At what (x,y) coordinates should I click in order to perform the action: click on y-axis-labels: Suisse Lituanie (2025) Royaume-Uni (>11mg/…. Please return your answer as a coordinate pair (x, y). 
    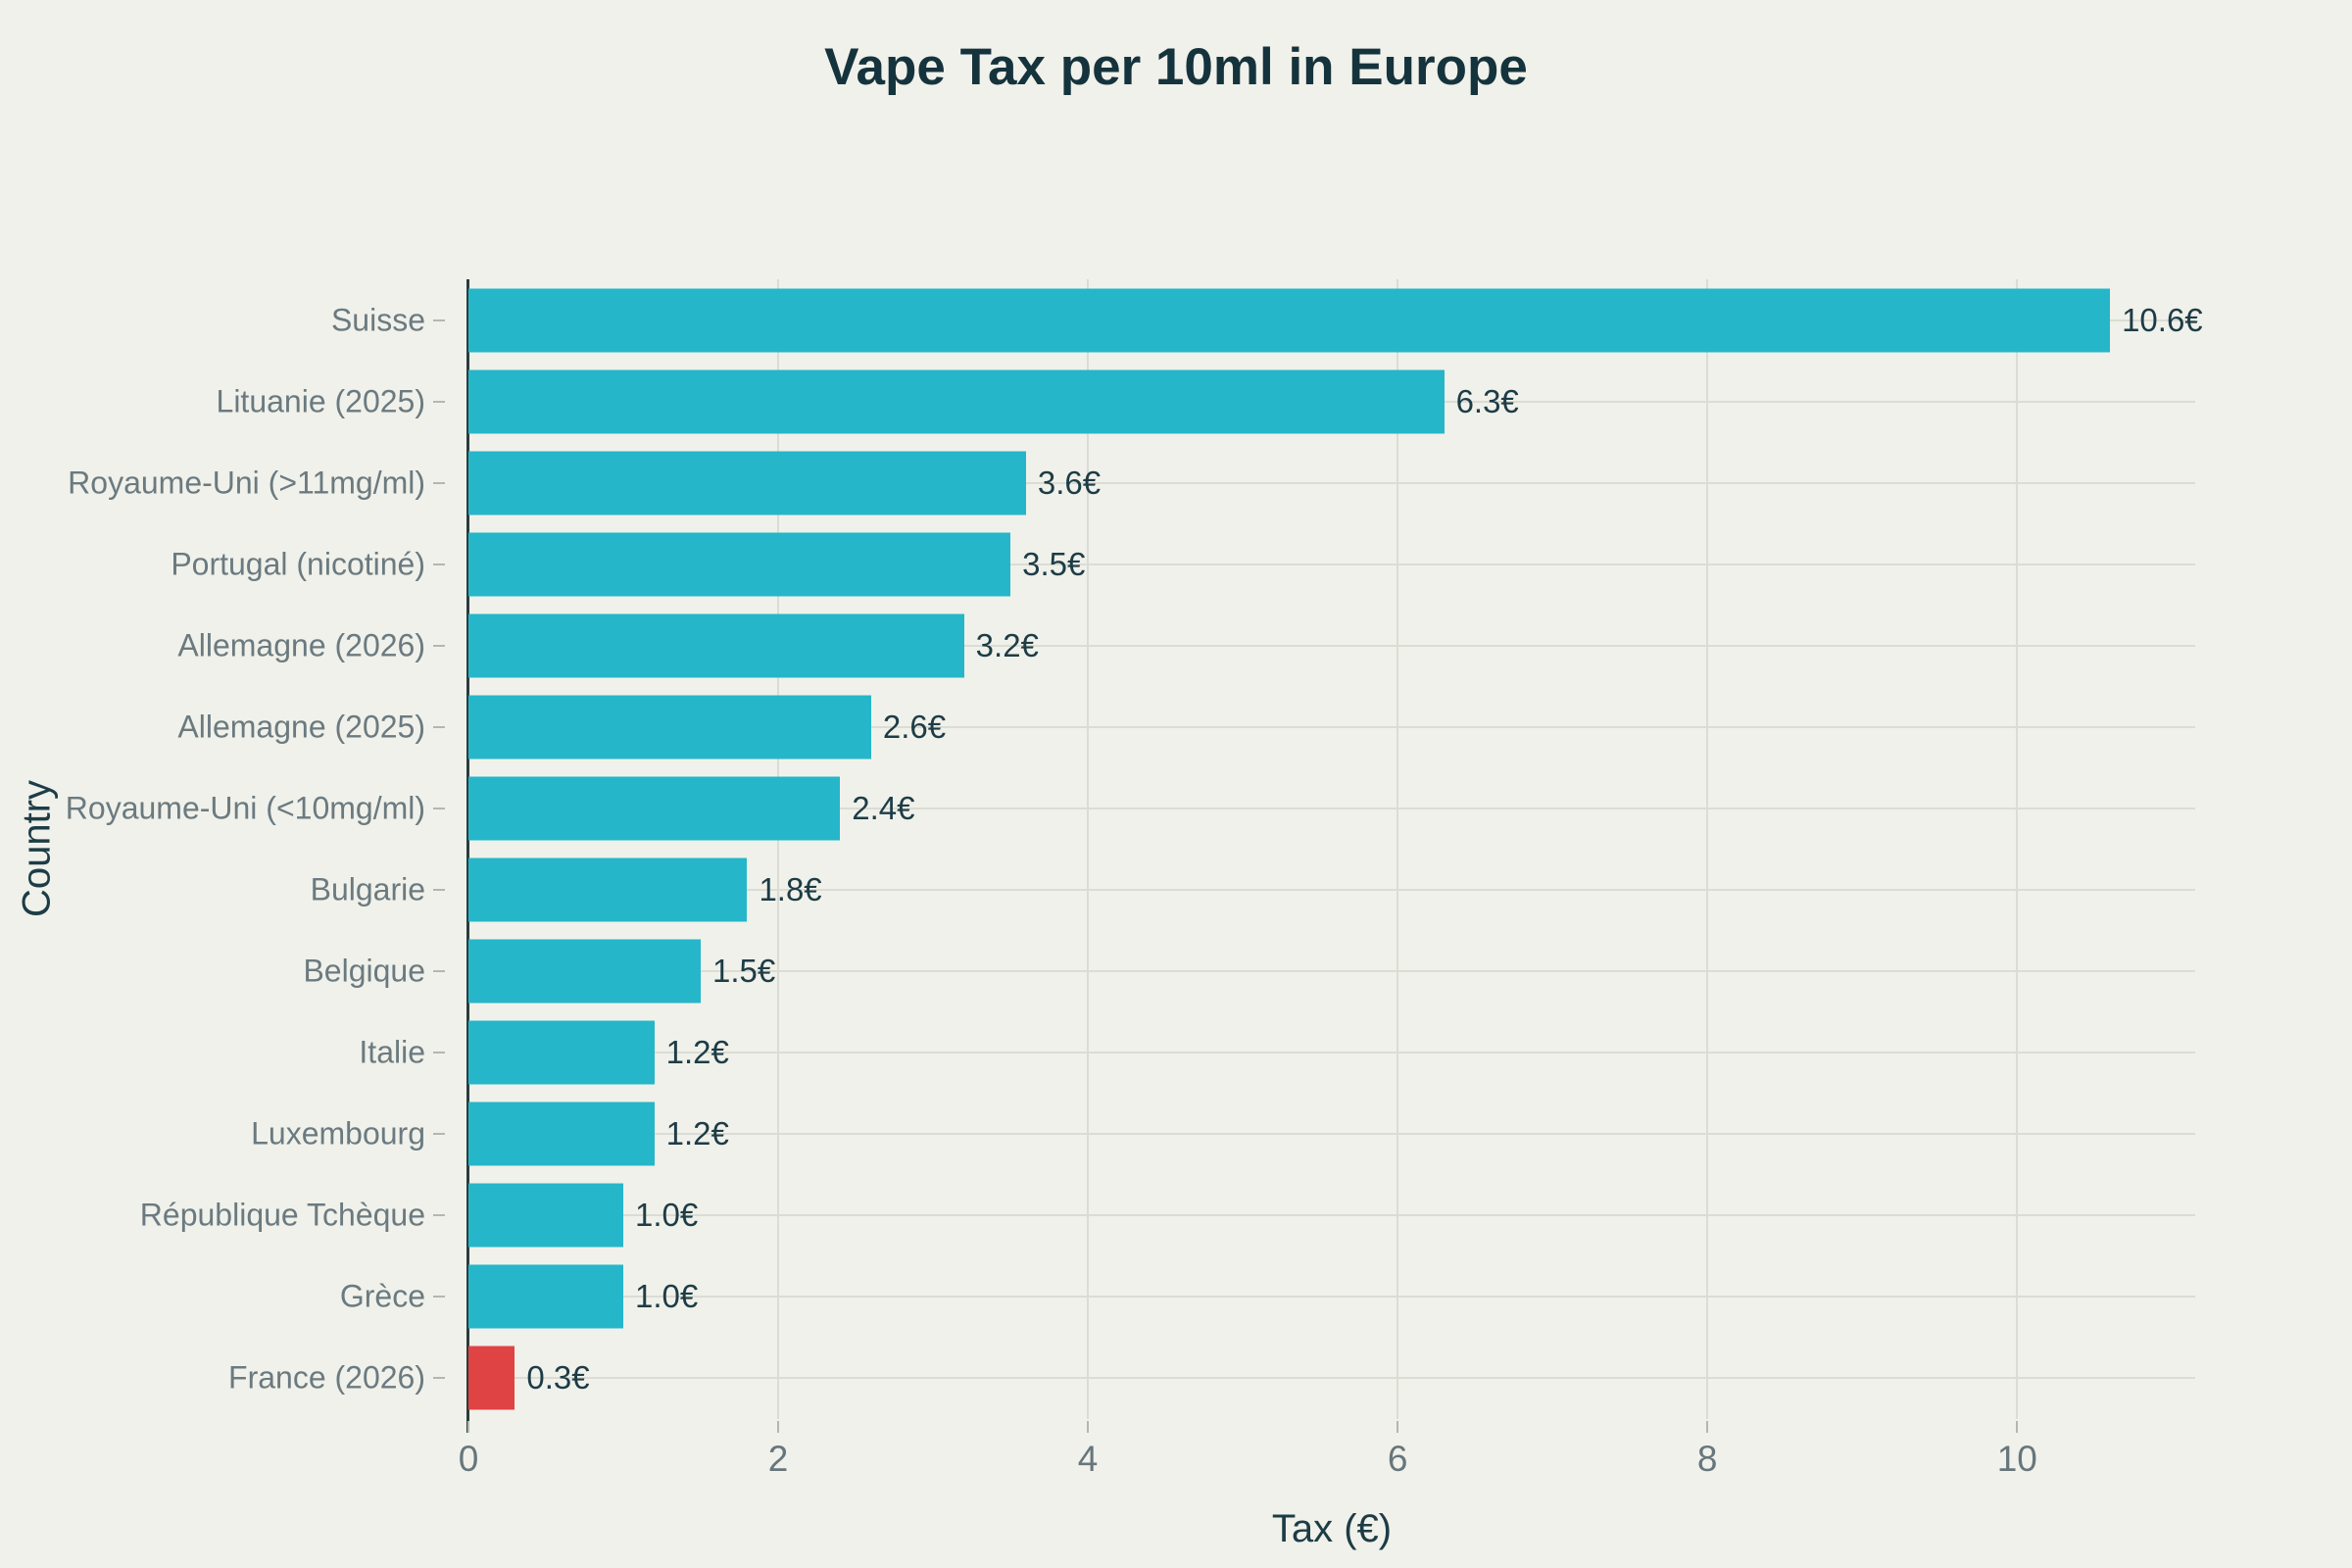
    Looking at the image, I should click on (226, 849).